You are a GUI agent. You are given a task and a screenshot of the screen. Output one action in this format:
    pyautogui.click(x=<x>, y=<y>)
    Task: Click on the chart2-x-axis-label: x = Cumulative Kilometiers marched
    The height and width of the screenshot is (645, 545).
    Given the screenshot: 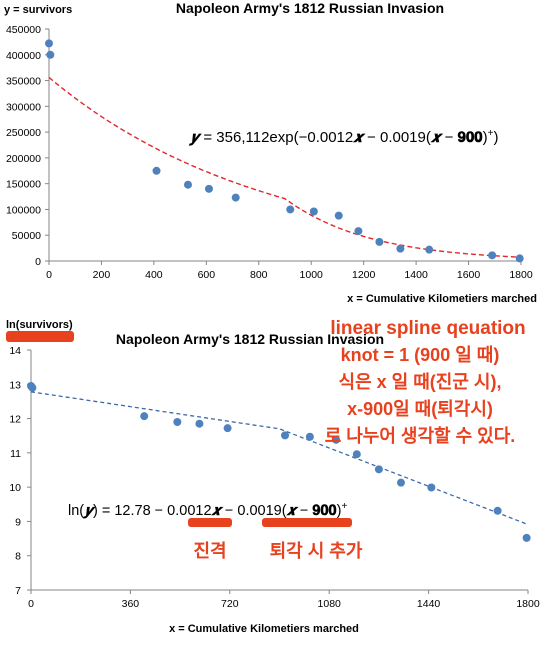 What is the action you would take?
    pyautogui.click(x=264, y=629)
    